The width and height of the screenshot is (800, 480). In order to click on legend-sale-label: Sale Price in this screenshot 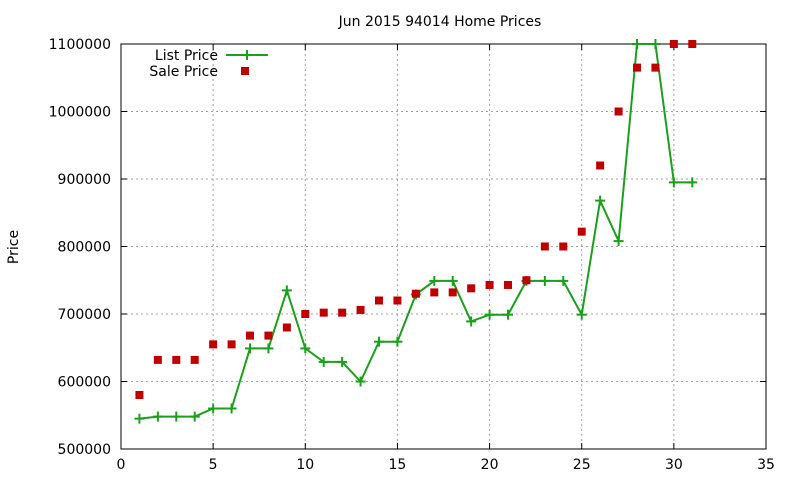, I will do `click(183, 72)`.